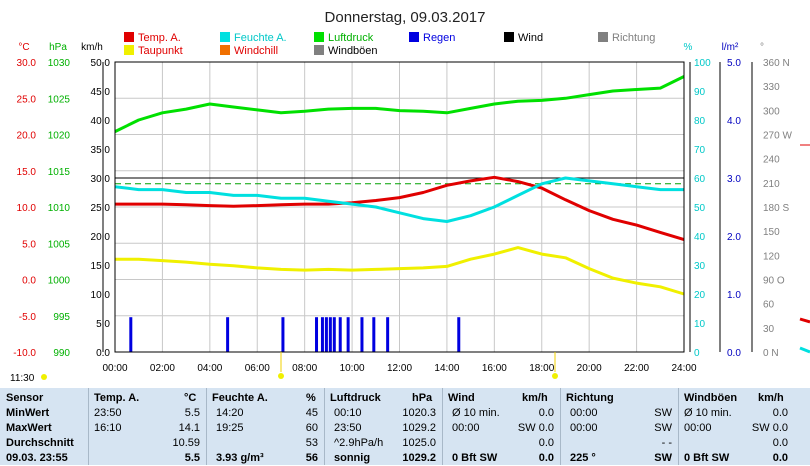 The image size is (810, 466). I want to click on tick-label-pct: 90, so click(700, 92).